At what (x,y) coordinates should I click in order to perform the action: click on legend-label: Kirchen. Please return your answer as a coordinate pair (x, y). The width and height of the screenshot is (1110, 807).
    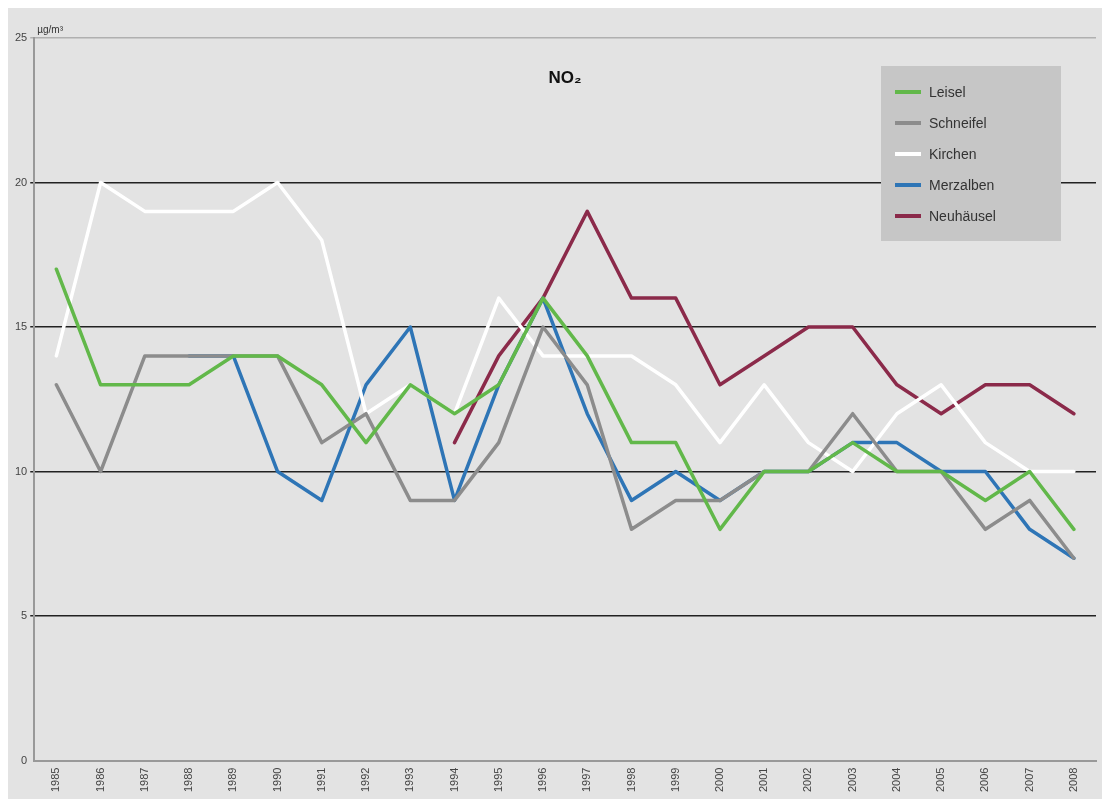
    Looking at the image, I should click on (953, 153).